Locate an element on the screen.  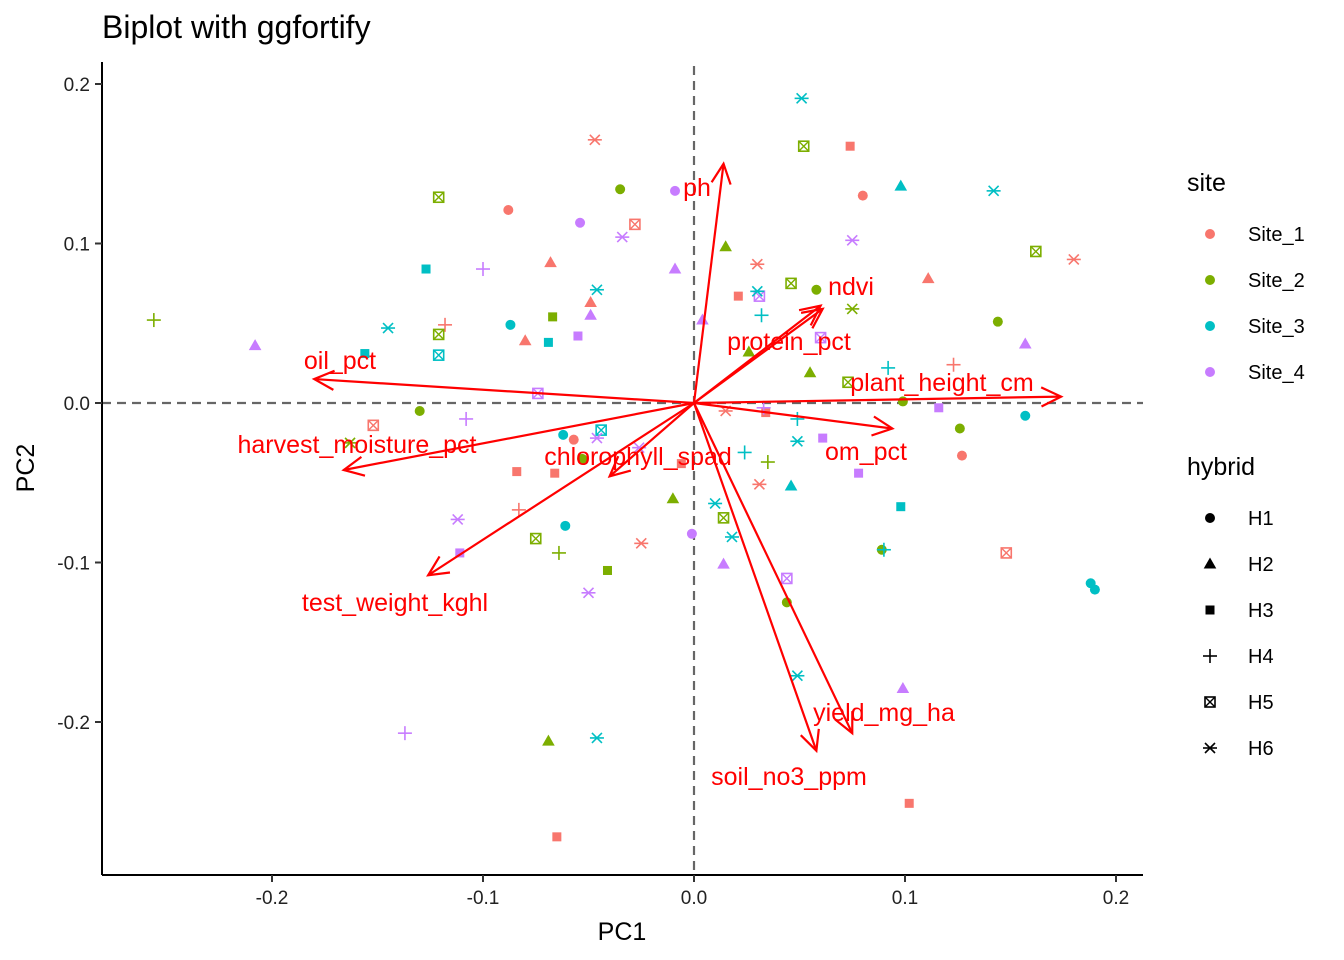
legend-site-label: Site_2 is located at coordinates (1276, 281).